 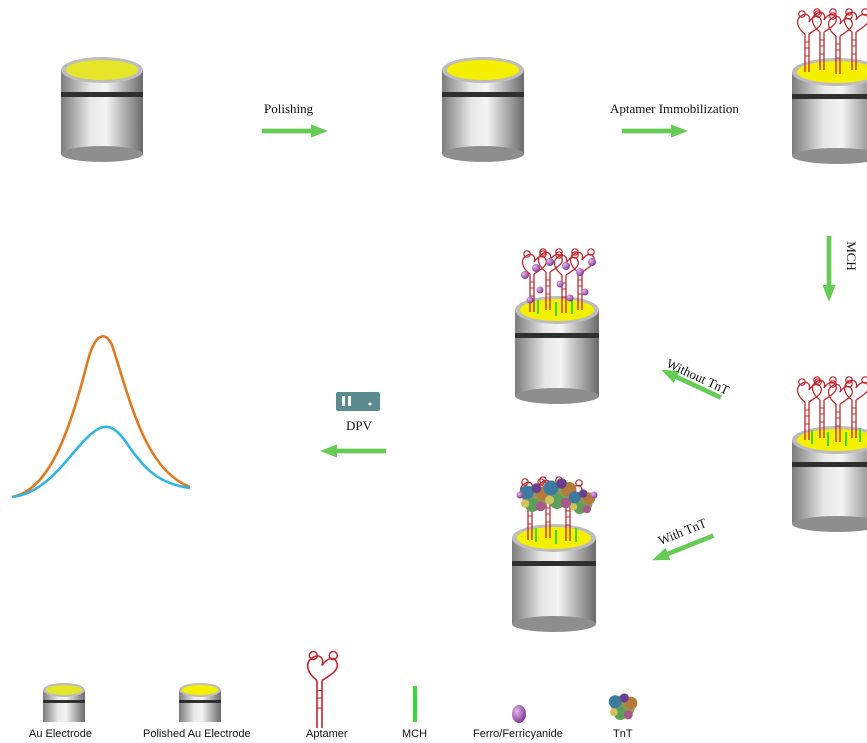 I want to click on au-electrode-step1, so click(x=102, y=109).